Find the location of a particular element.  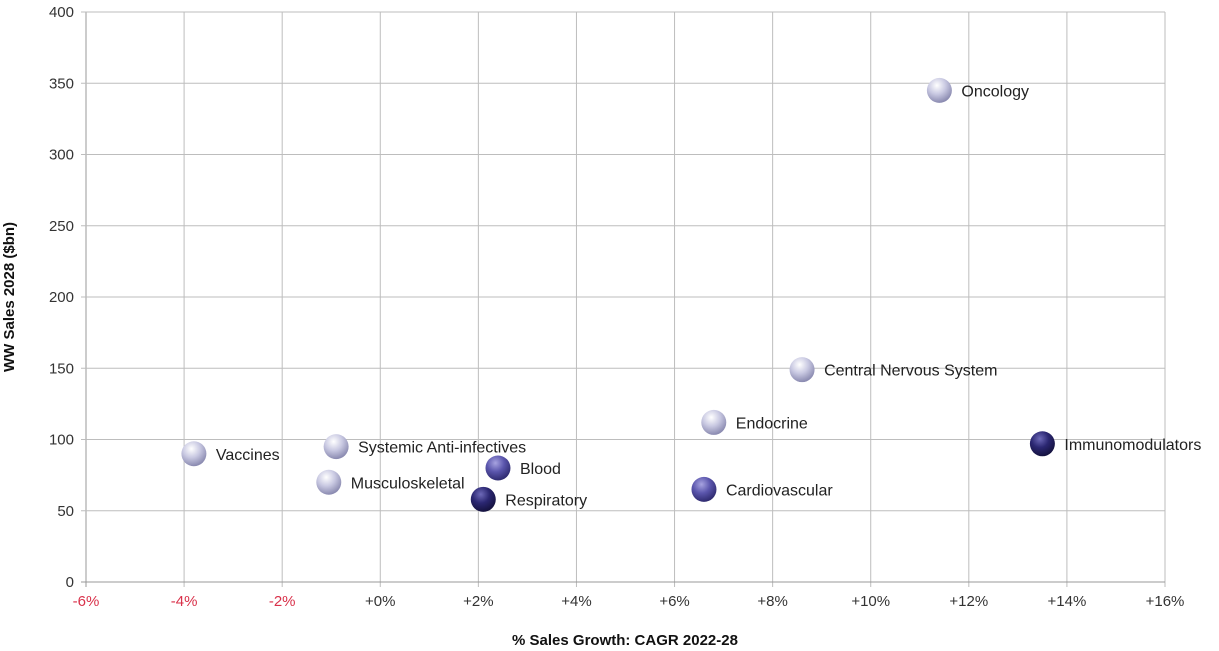

x-tick-label: -2% is located at coordinates (282, 601).